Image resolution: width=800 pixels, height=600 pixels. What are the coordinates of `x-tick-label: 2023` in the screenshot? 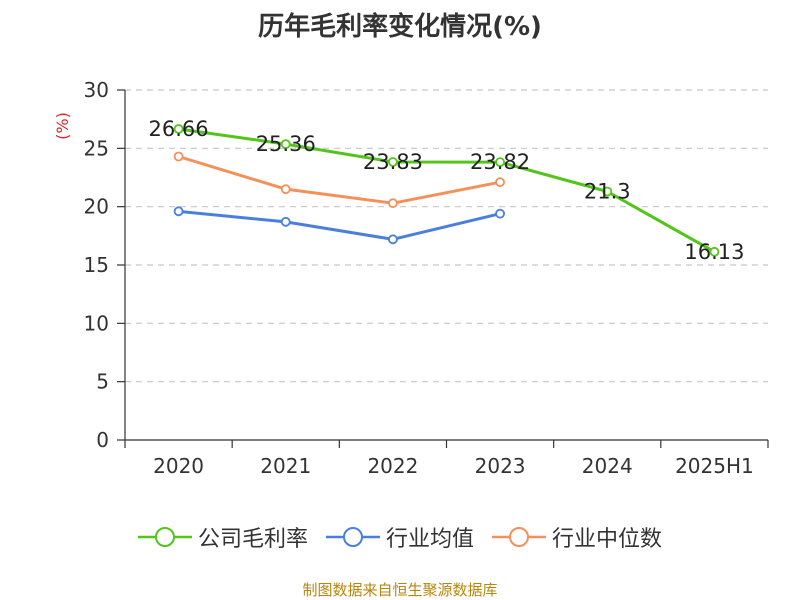 It's located at (500, 466).